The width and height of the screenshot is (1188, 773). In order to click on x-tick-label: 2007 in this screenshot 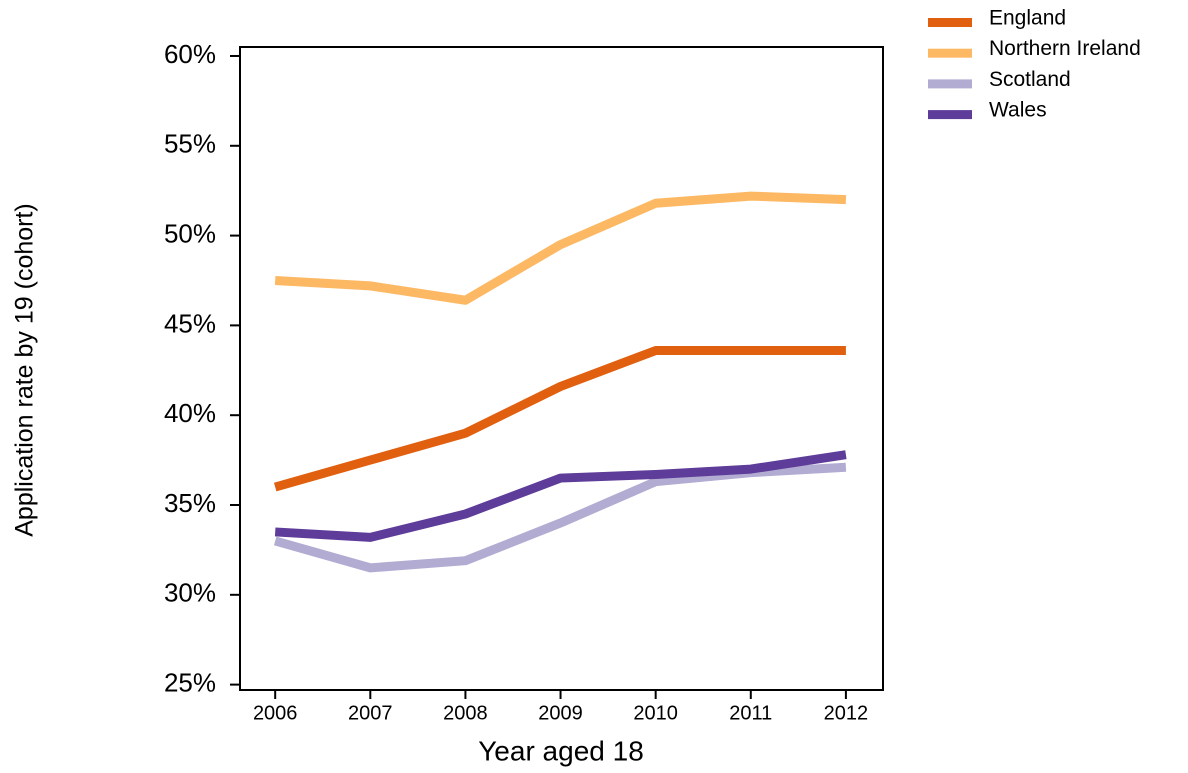, I will do `click(370, 713)`.